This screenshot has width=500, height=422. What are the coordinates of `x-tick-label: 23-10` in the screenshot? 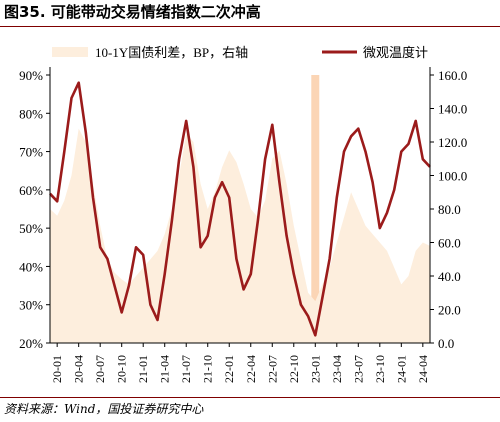 It's located at (380, 369).